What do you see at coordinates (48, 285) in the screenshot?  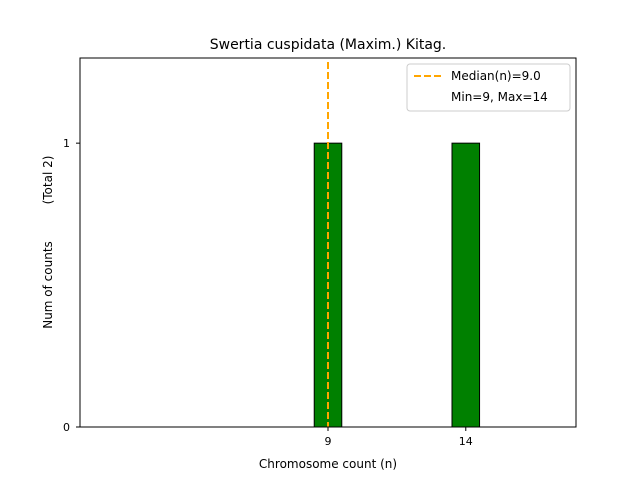 I see `y-axis-label: Num of counts` at bounding box center [48, 285].